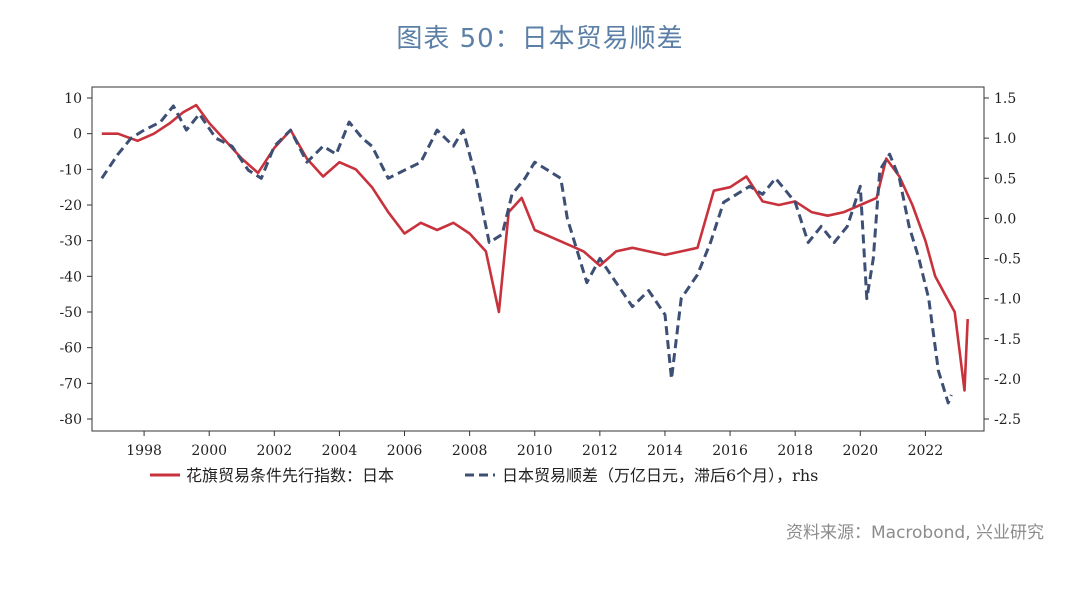 Image resolution: width=1080 pixels, height=590 pixels. I want to click on x-axis-tick-label: 2014, so click(665, 451).